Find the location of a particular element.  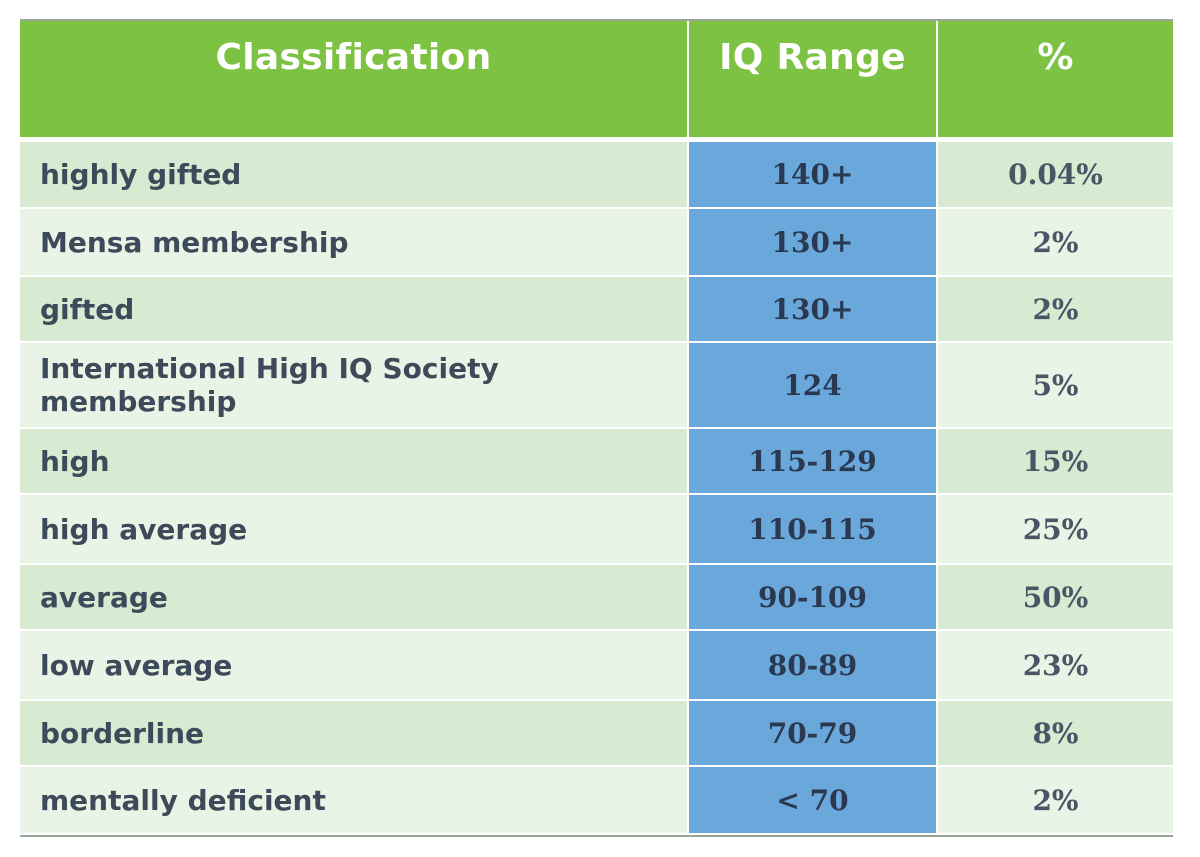

percent-cell: 50% is located at coordinates (1055, 597).